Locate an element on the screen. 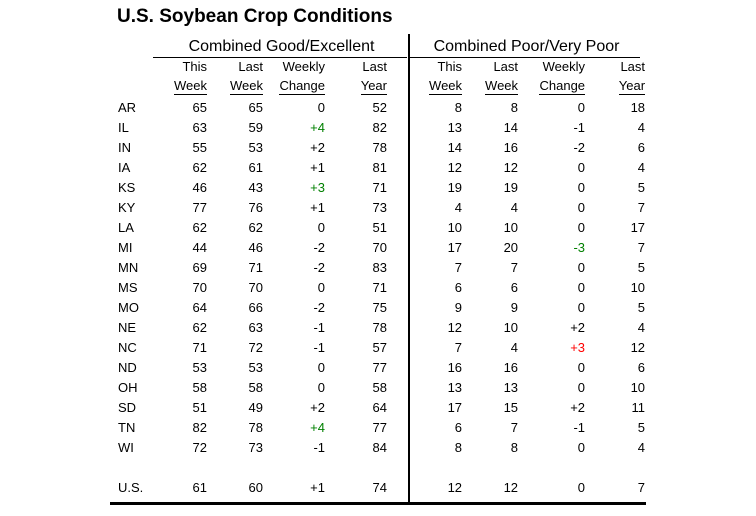 This screenshot has height=516, width=756. ge-last-year: 57 is located at coordinates (379, 347).